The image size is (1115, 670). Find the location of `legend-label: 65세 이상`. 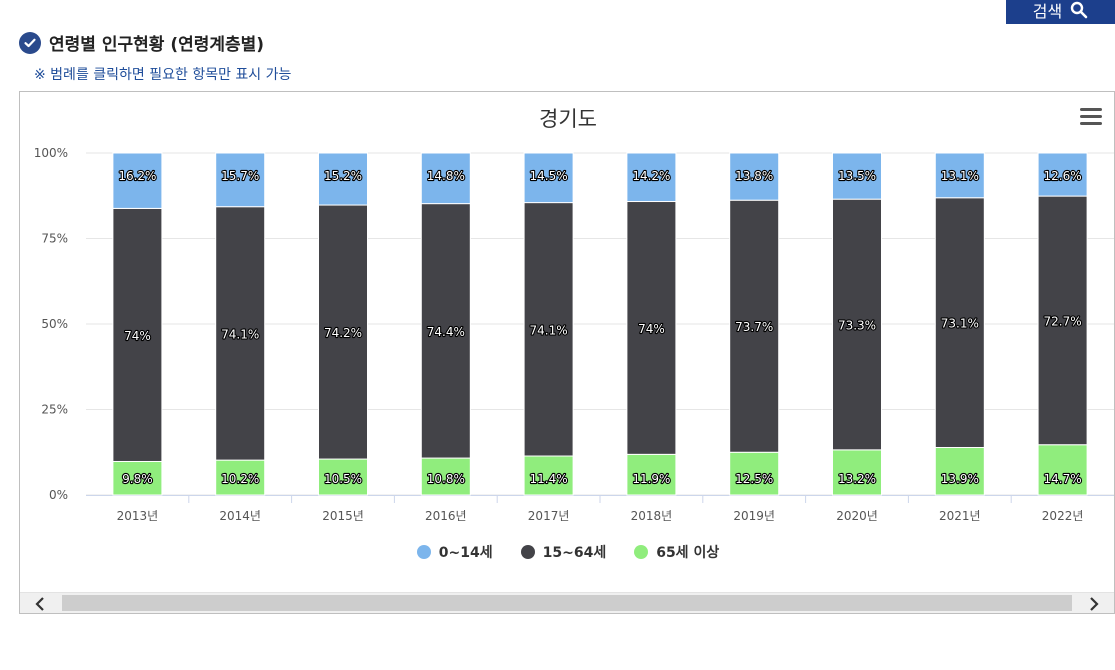

legend-label: 65세 이상 is located at coordinates (688, 553).